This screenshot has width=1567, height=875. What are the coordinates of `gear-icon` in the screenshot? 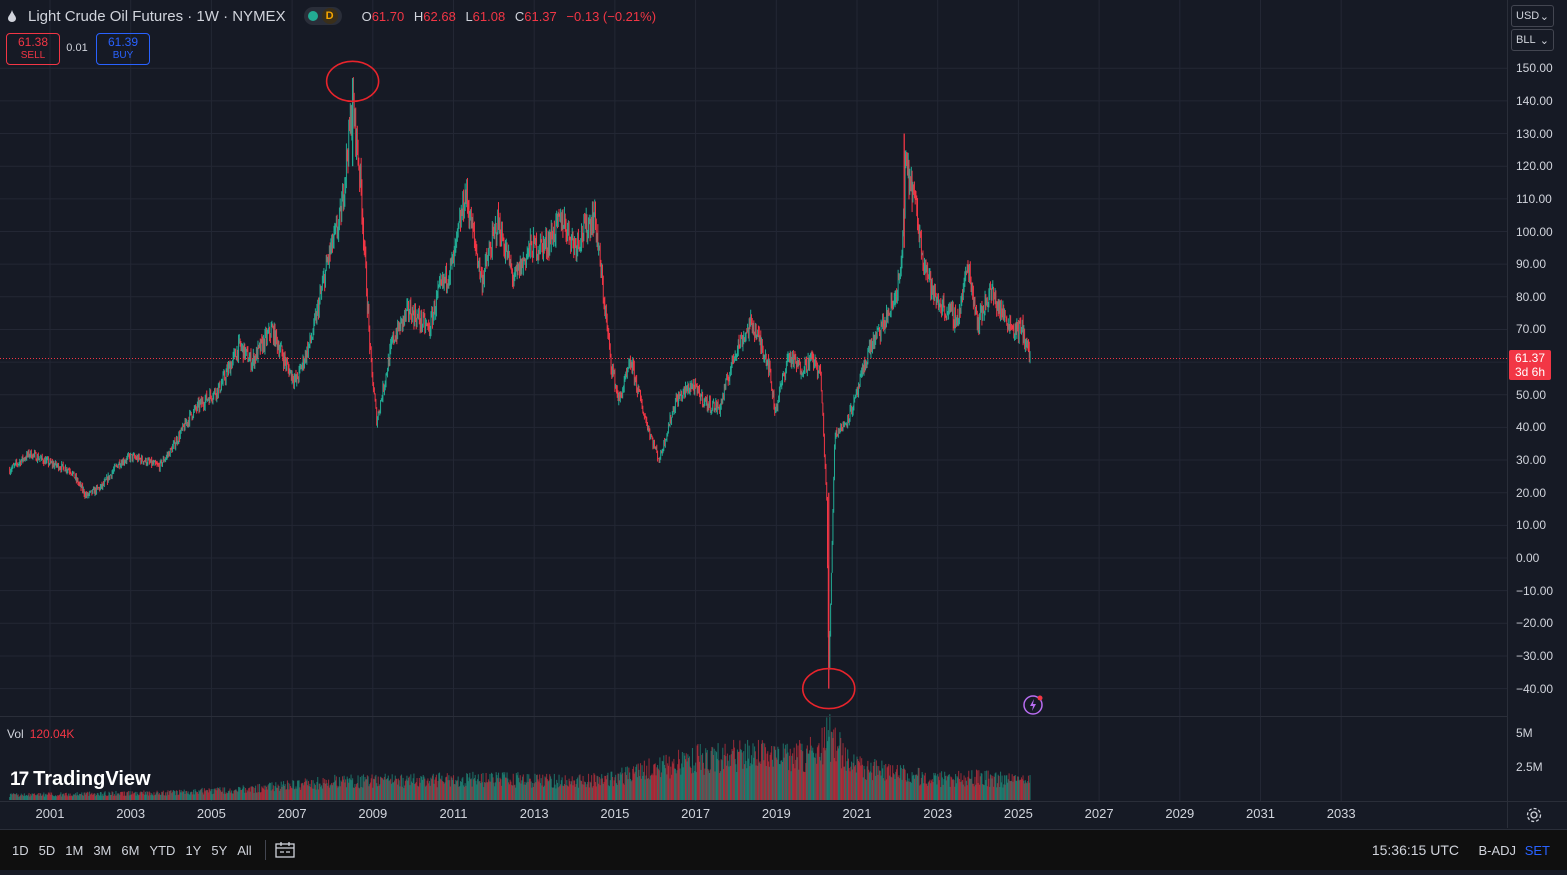 It's located at (1534, 815).